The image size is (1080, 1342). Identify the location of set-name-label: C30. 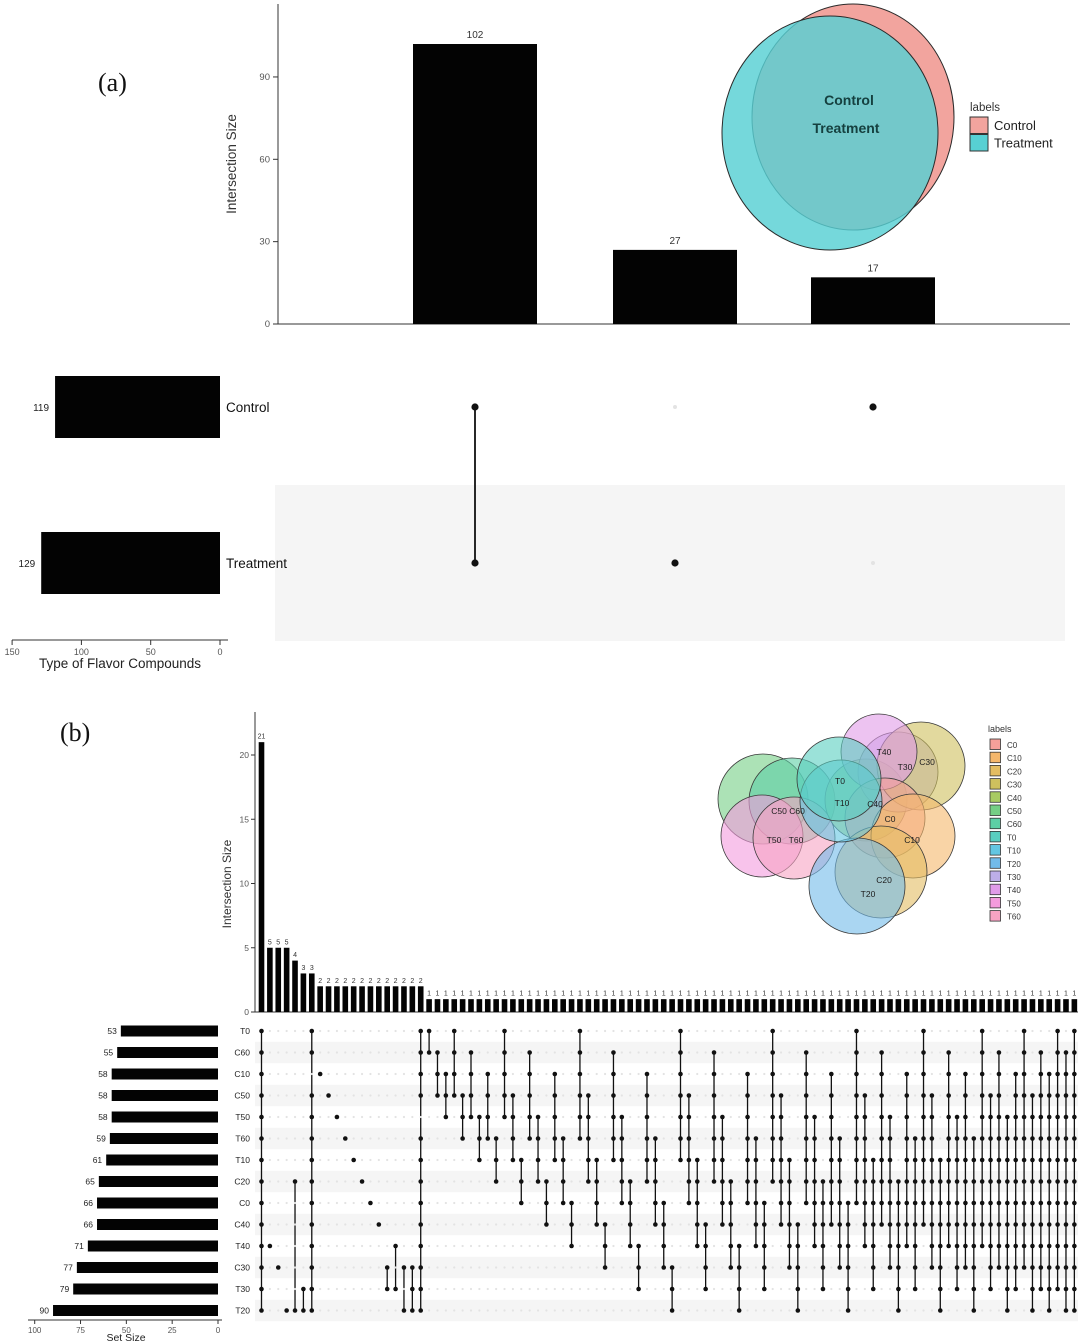
(242, 1268).